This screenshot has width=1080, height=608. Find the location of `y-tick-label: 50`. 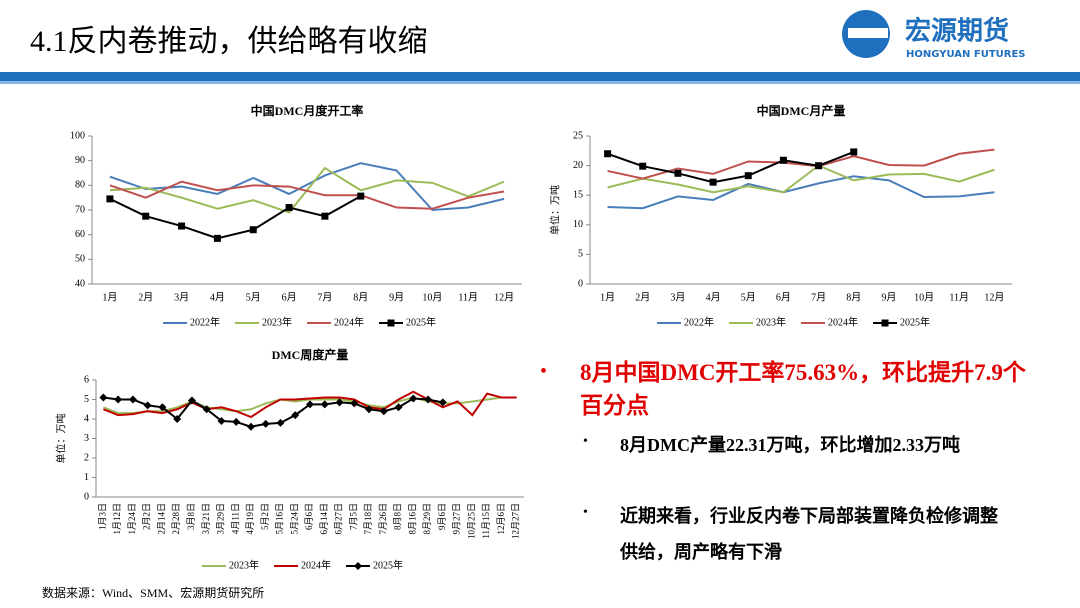

y-tick-label: 50 is located at coordinates (80, 259).